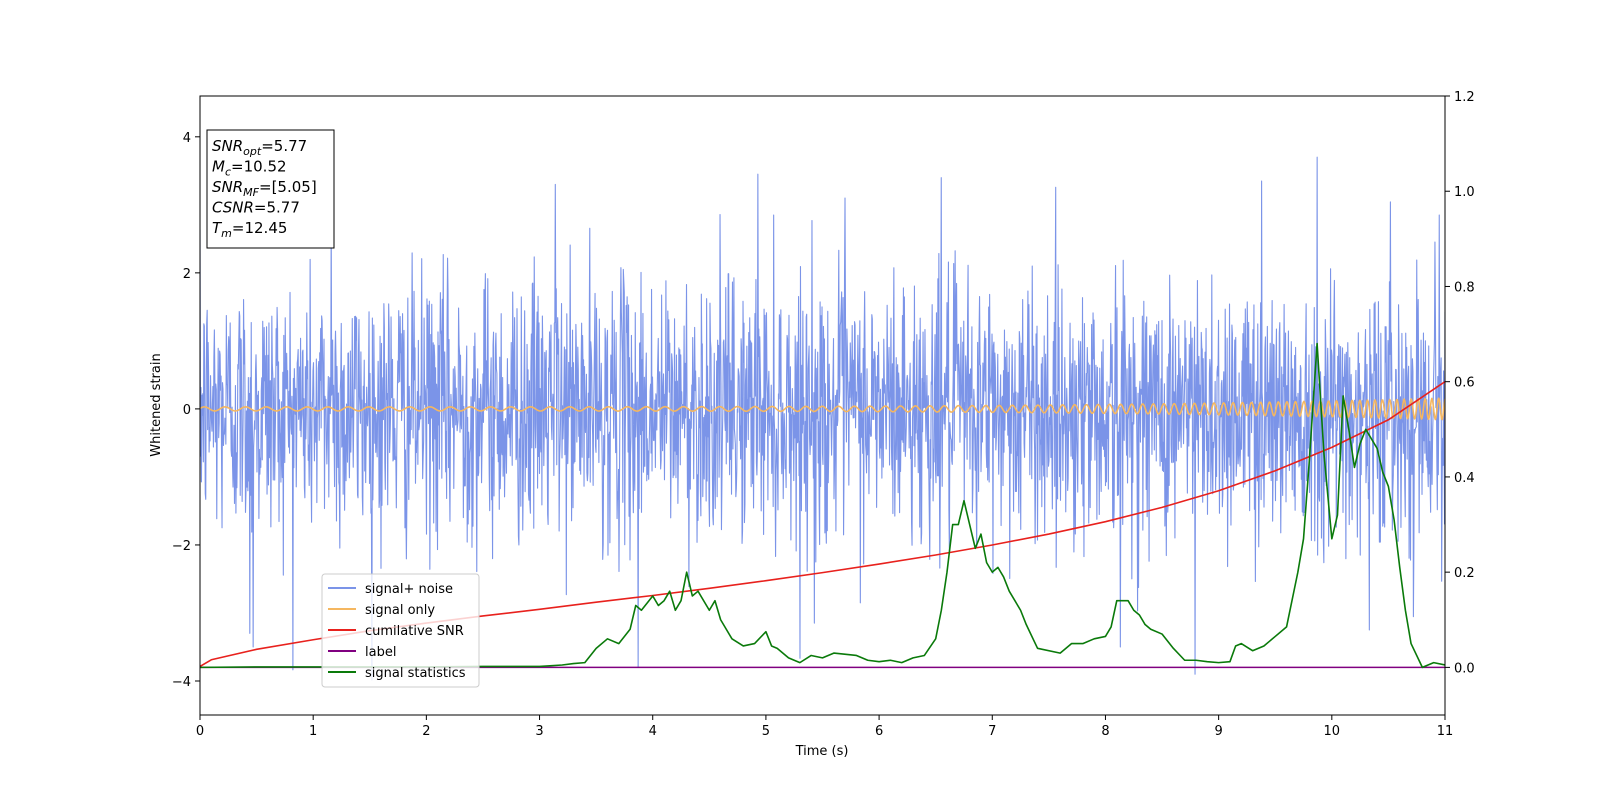 The height and width of the screenshot is (800, 1600). What do you see at coordinates (187, 138) in the screenshot?
I see `y-left-tick-label: 4` at bounding box center [187, 138].